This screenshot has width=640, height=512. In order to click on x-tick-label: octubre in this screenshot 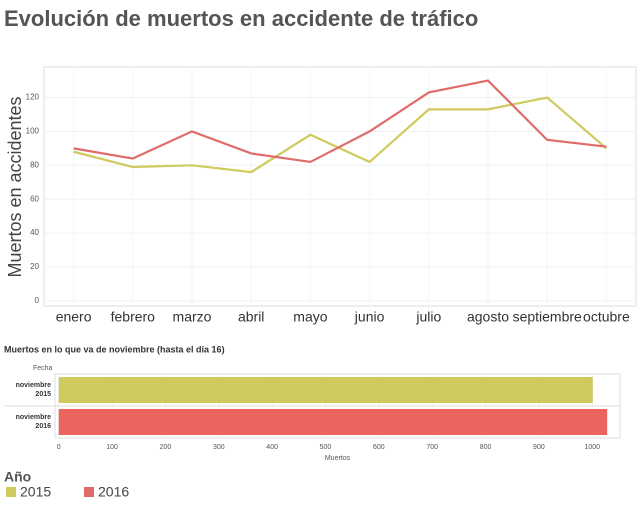, I will do `click(606, 317)`.